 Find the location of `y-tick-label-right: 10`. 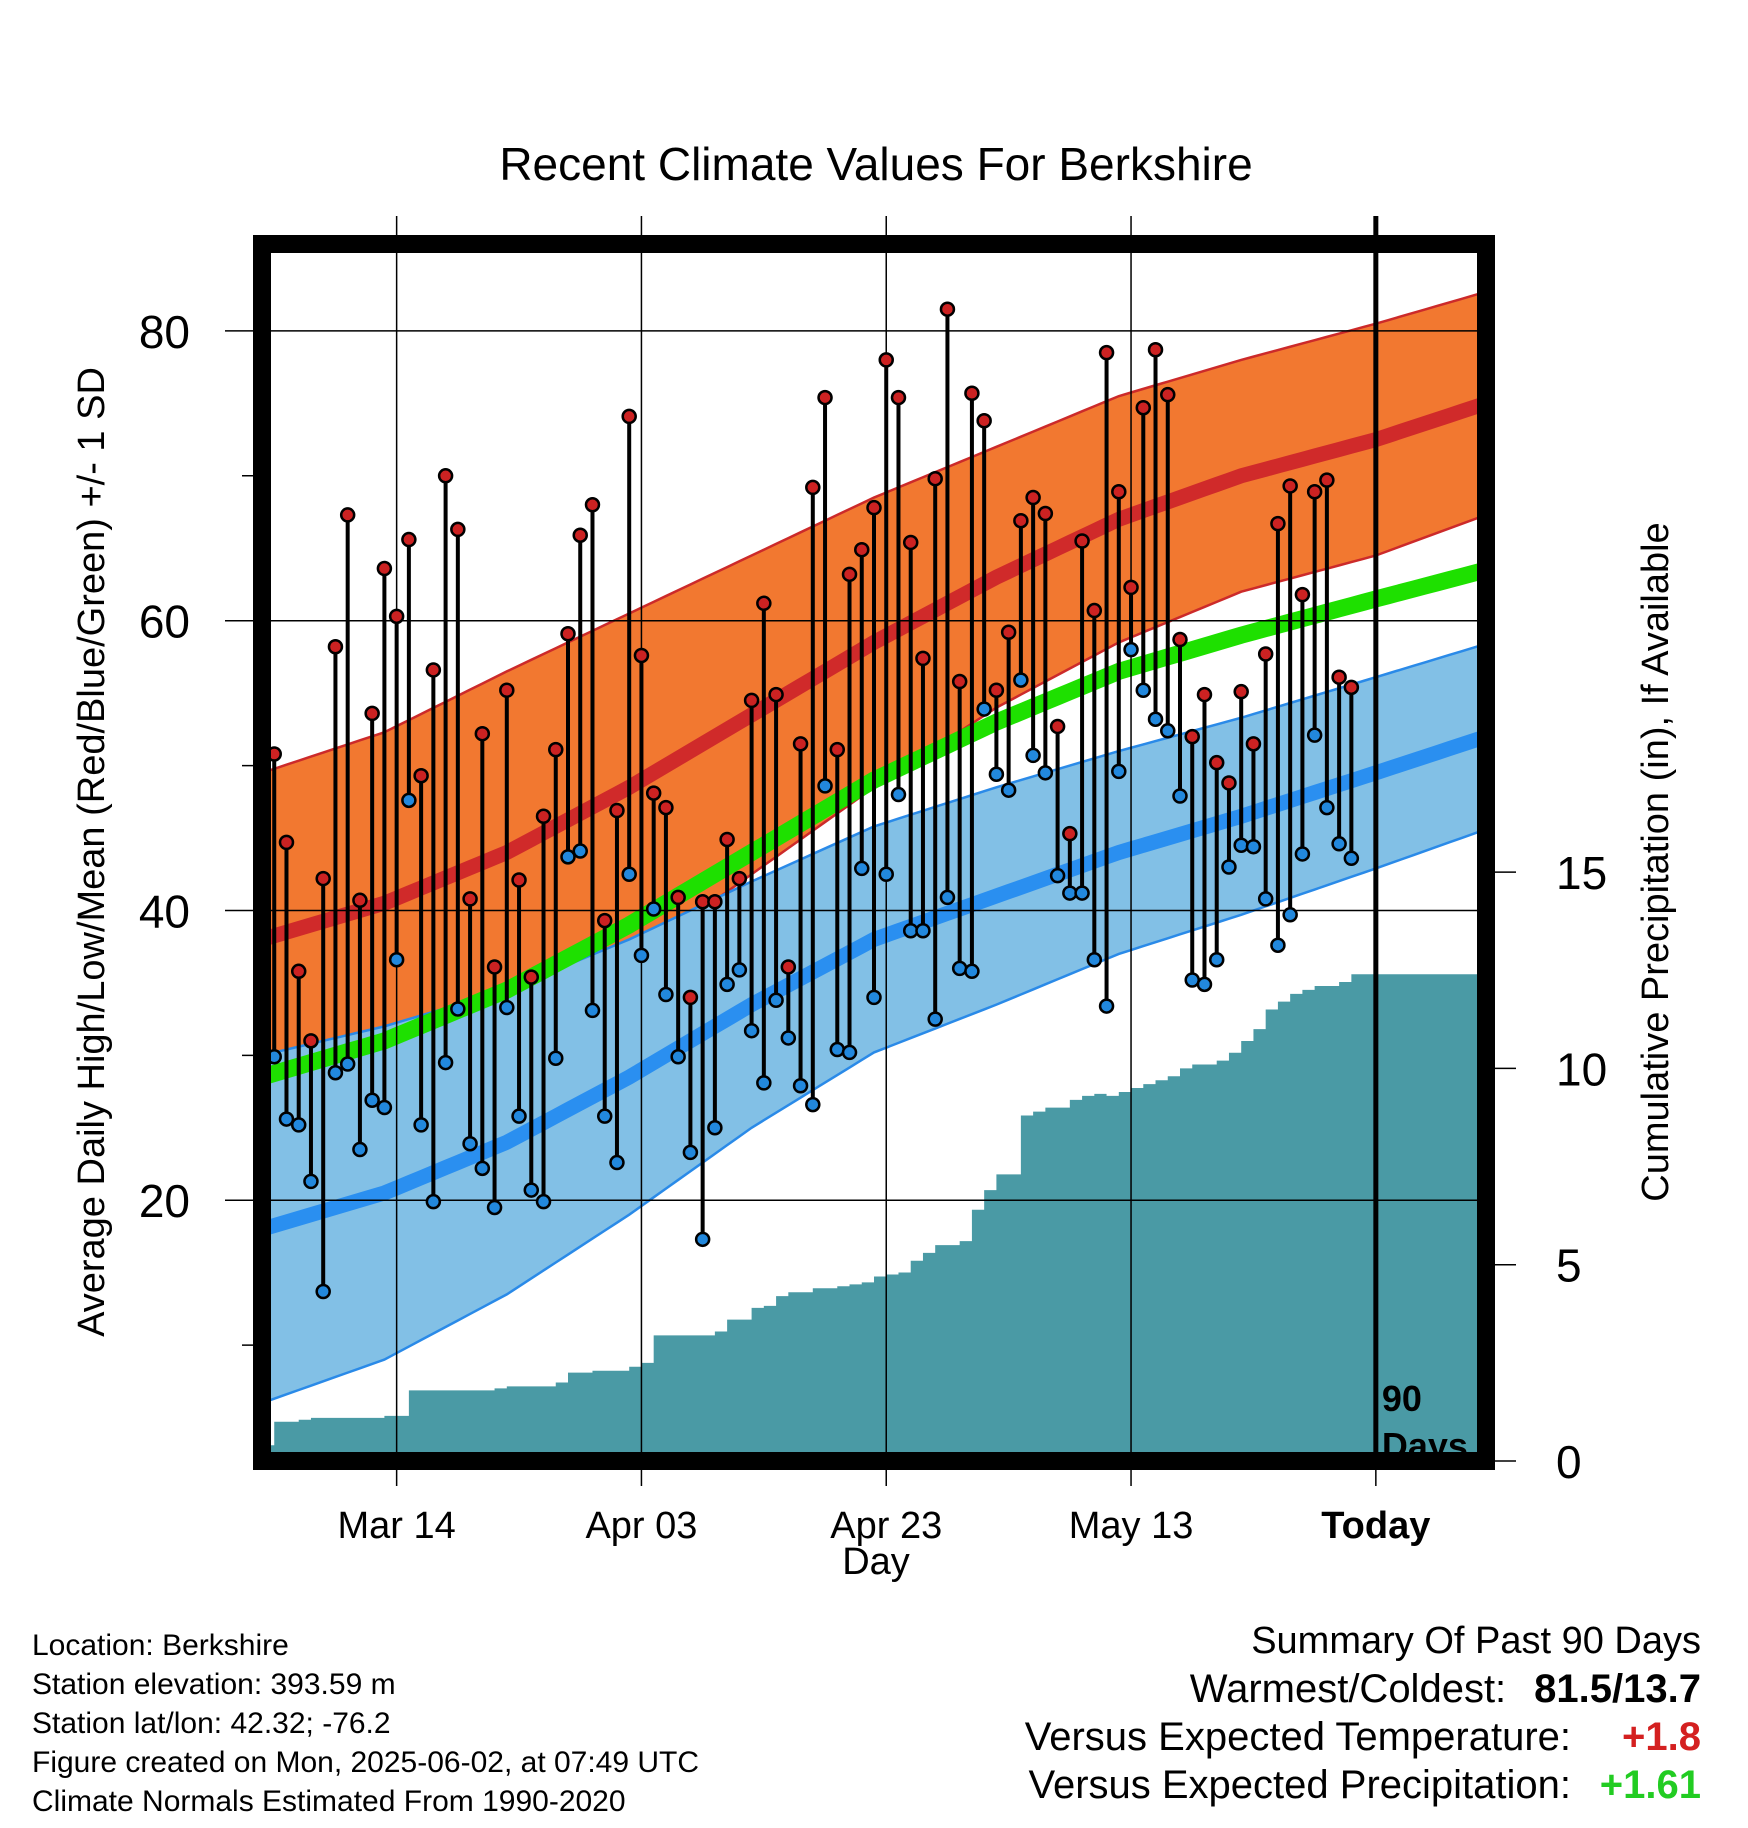

y-tick-label-right: 10 is located at coordinates (1581, 1069).